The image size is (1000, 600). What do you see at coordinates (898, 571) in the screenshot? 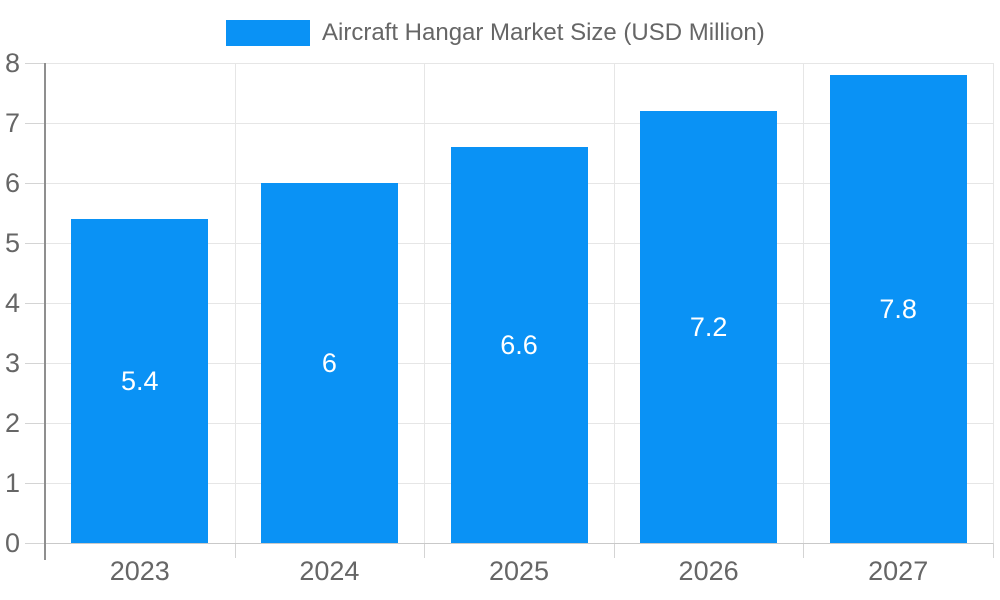
I see `x-tick-label: 2027` at bounding box center [898, 571].